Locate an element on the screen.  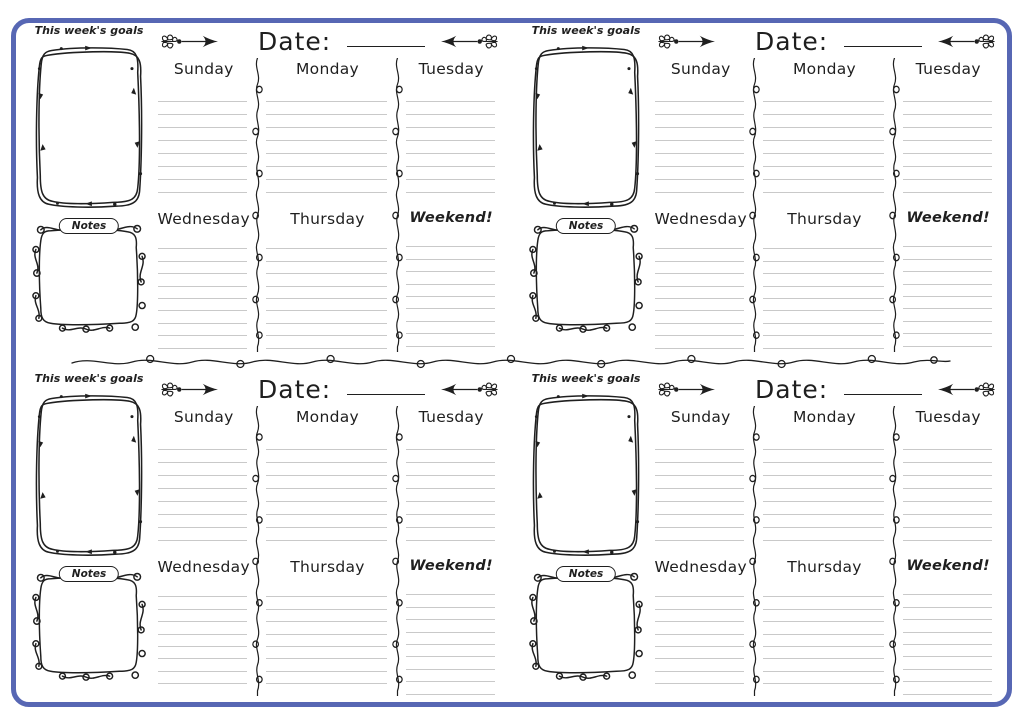
day-section-weekend: Weekend! is located at coordinates (451, 622).